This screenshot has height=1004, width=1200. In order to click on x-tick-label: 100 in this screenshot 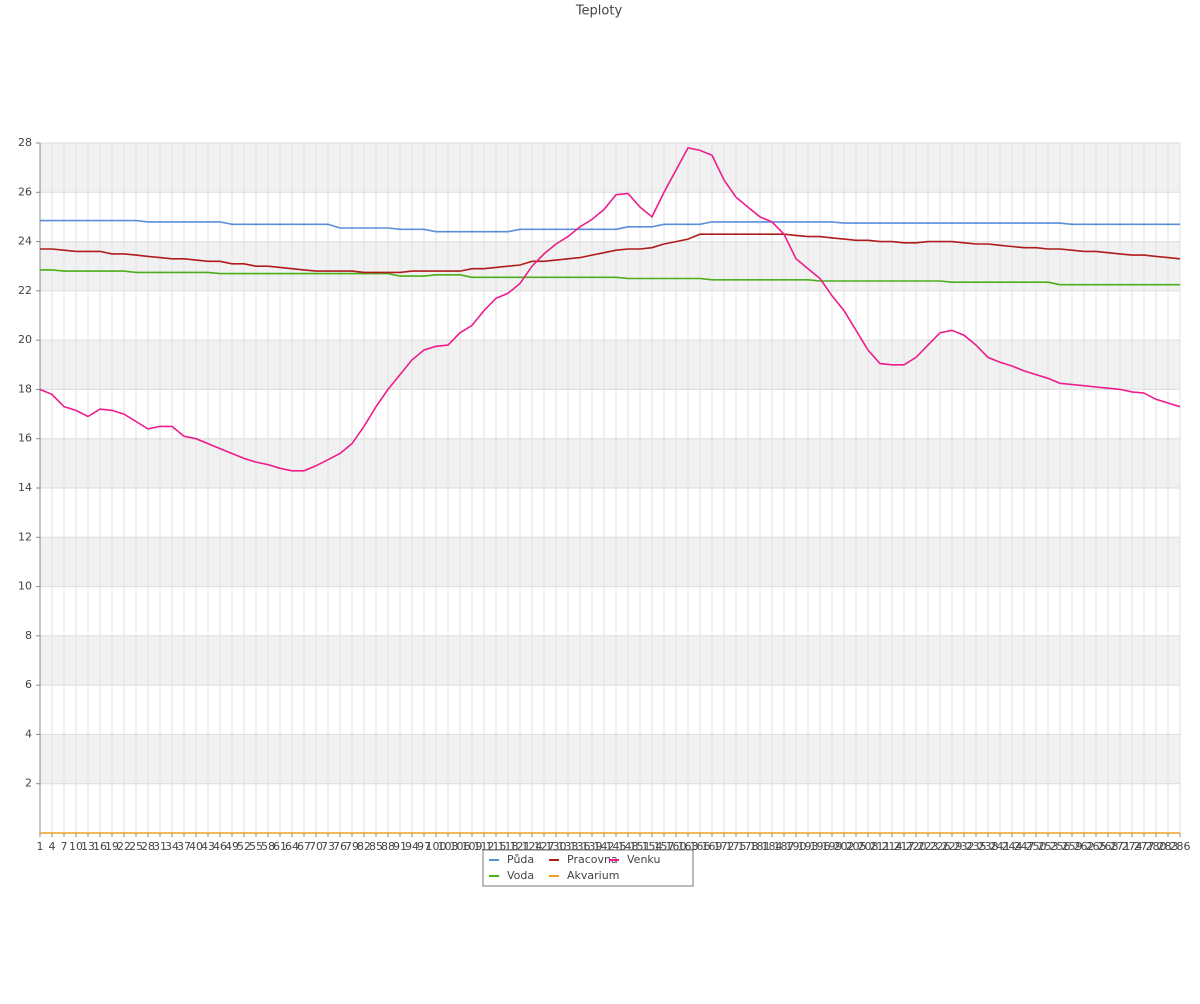, I will do `click(436, 846)`.